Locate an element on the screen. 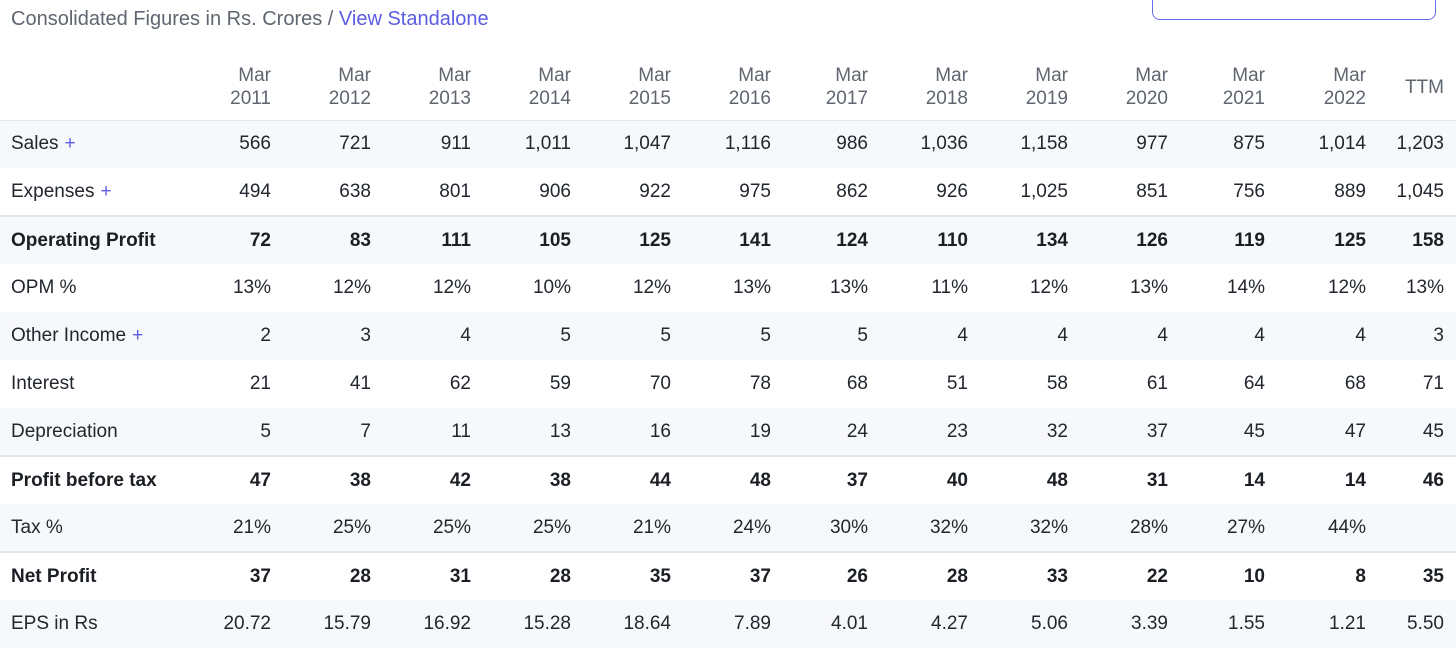 This screenshot has height=648, width=1456. view-standalone-link: View Standalone is located at coordinates (413, 19).